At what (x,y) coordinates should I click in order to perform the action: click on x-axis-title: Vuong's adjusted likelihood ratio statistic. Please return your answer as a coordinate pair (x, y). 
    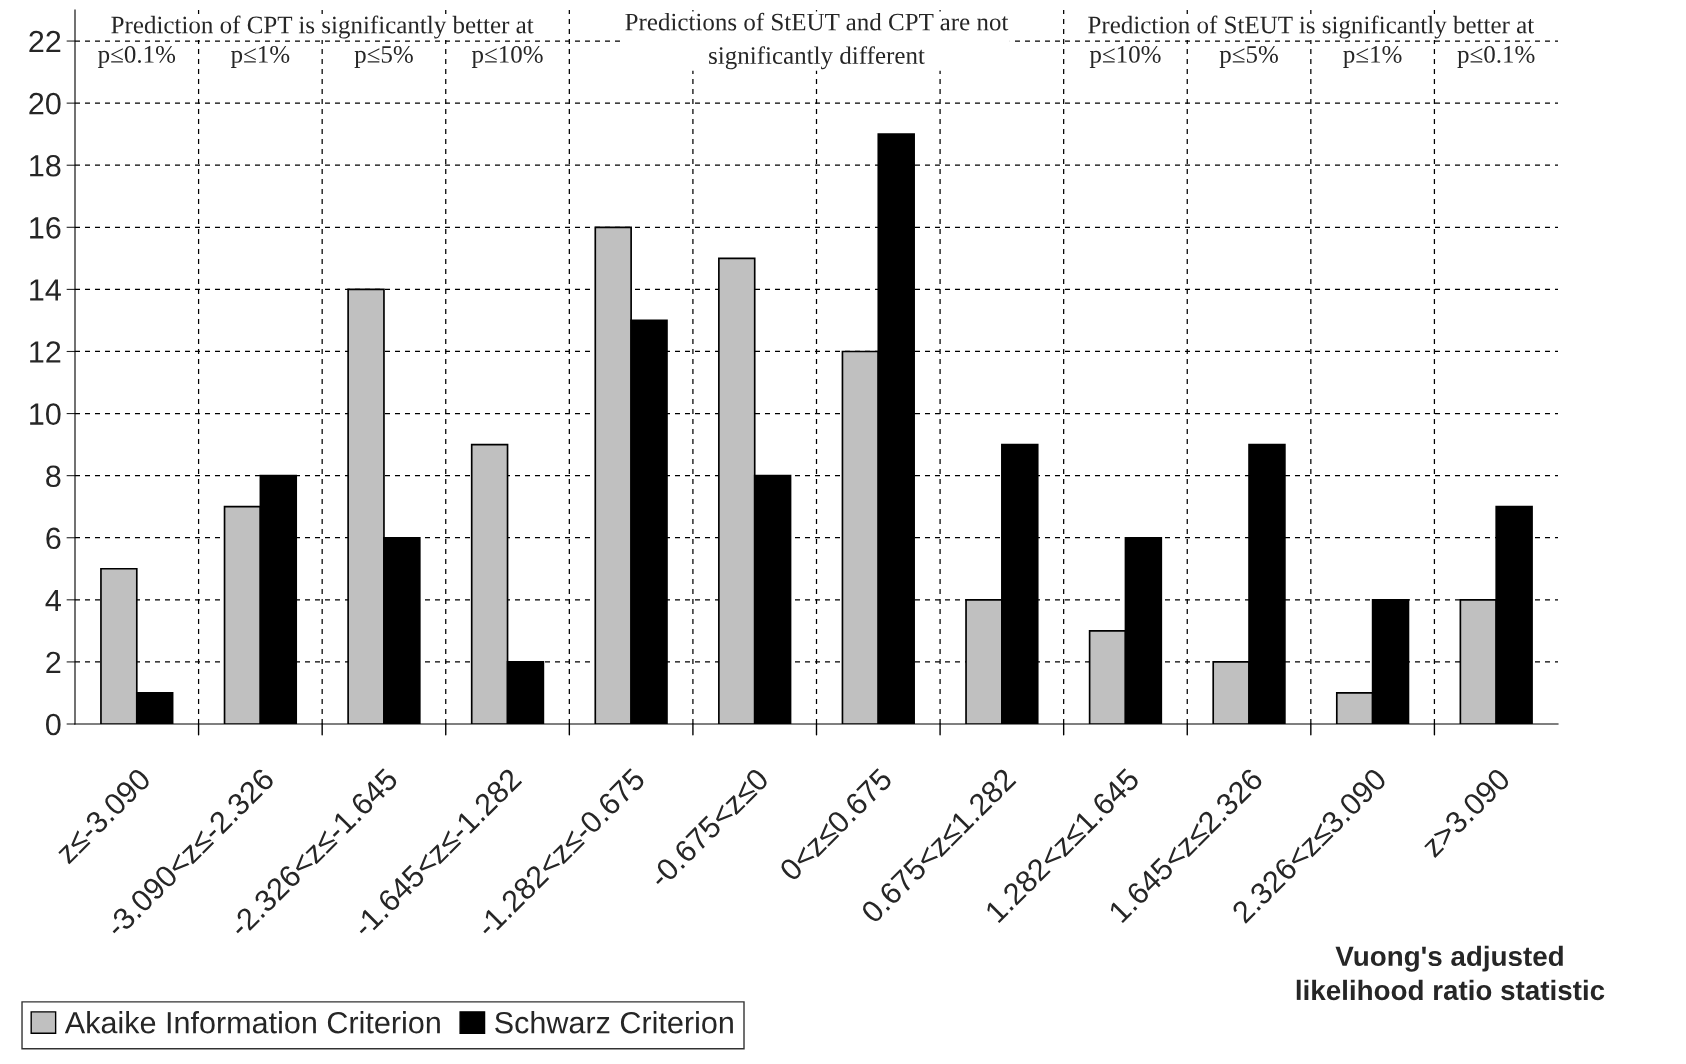
    Looking at the image, I should click on (1450, 973).